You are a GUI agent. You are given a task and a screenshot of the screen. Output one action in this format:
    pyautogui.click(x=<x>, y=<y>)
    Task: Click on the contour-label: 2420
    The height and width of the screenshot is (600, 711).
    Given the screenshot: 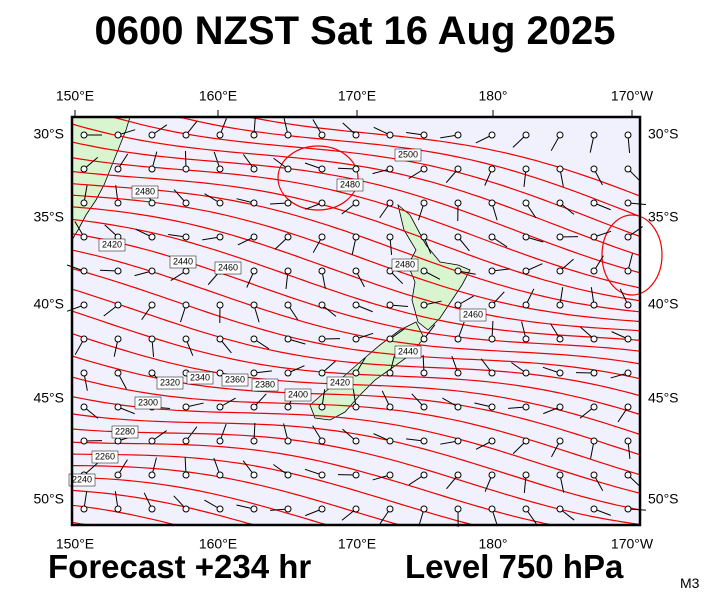 What is the action you would take?
    pyautogui.click(x=112, y=244)
    